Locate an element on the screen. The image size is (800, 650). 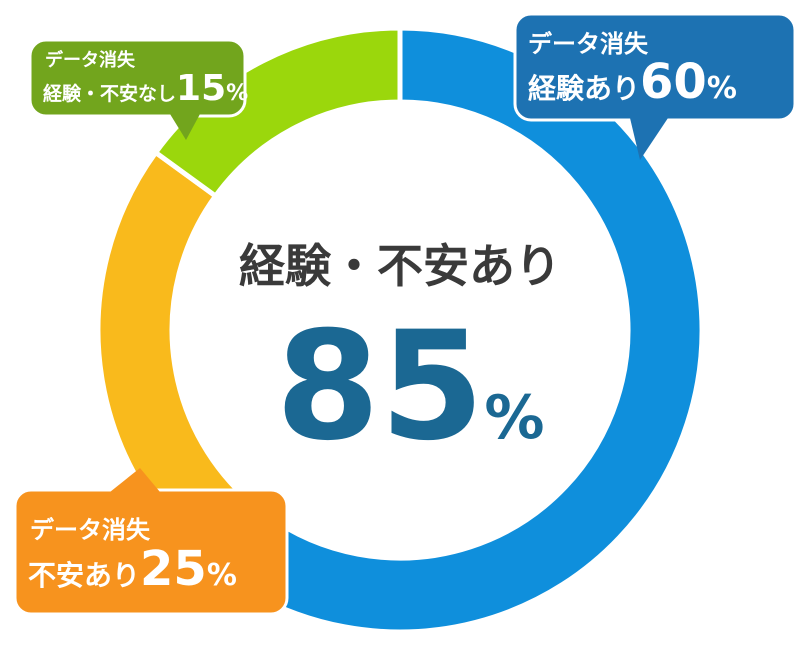
callout-box is located at coordinates (137, 78).